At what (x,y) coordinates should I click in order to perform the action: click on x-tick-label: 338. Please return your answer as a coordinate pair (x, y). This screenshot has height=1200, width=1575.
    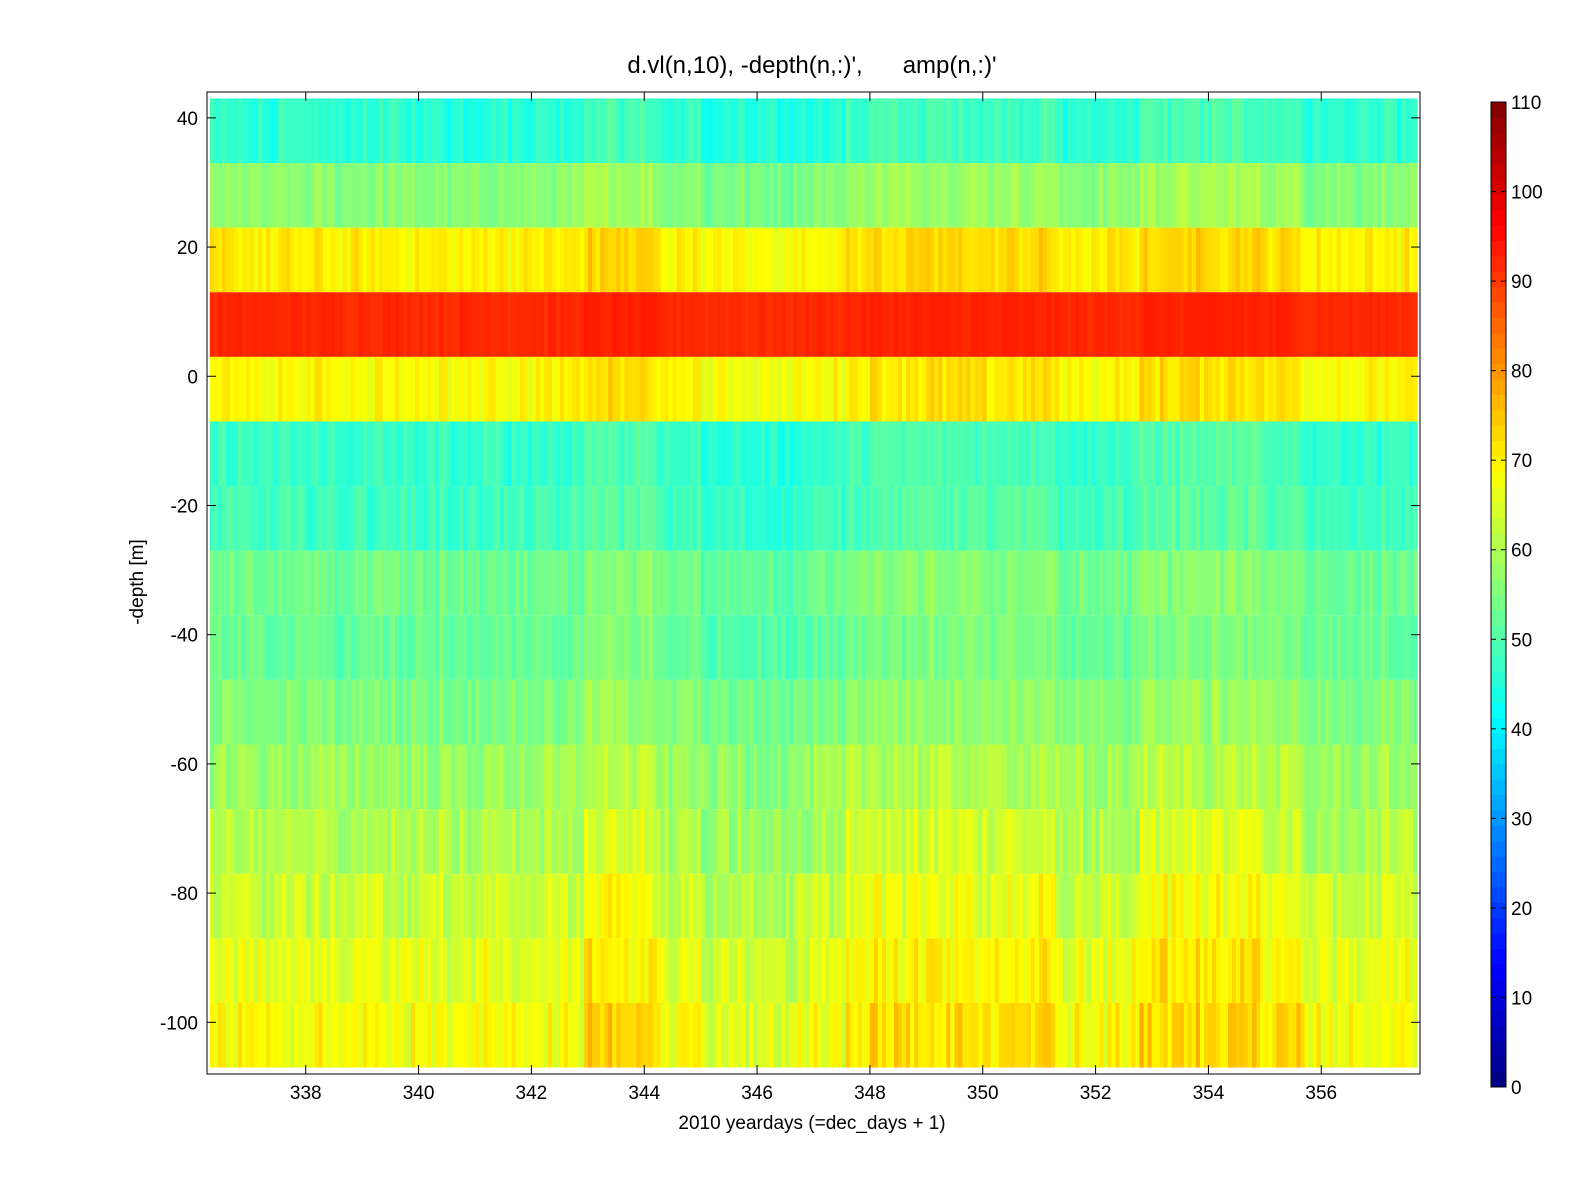
    Looking at the image, I should click on (306, 1093).